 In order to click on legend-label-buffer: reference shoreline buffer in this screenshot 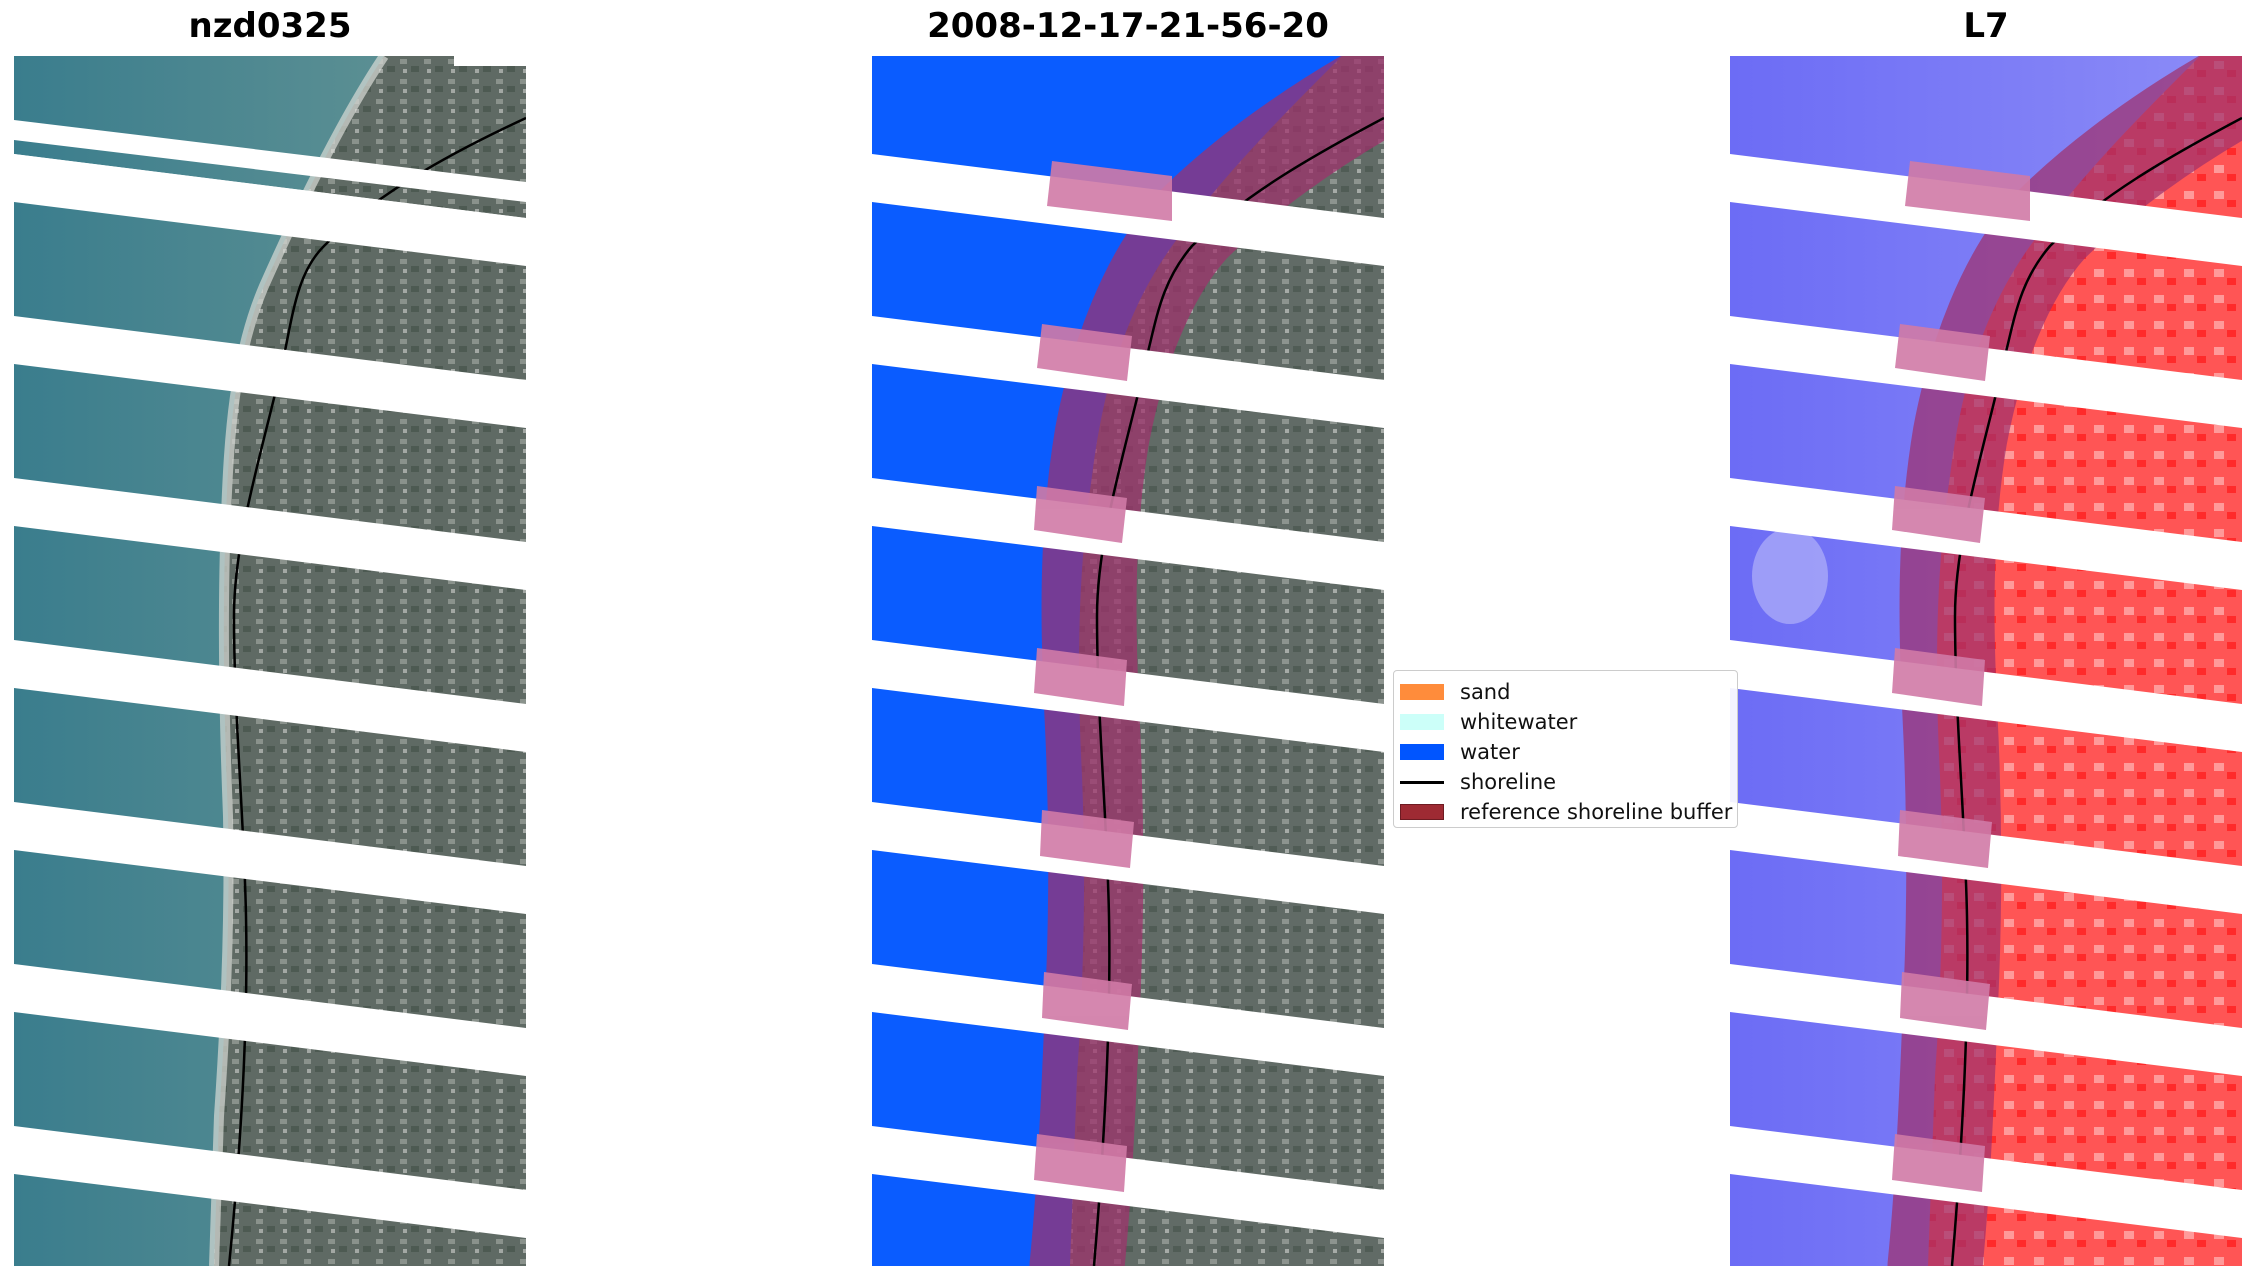, I will do `click(1596, 812)`.